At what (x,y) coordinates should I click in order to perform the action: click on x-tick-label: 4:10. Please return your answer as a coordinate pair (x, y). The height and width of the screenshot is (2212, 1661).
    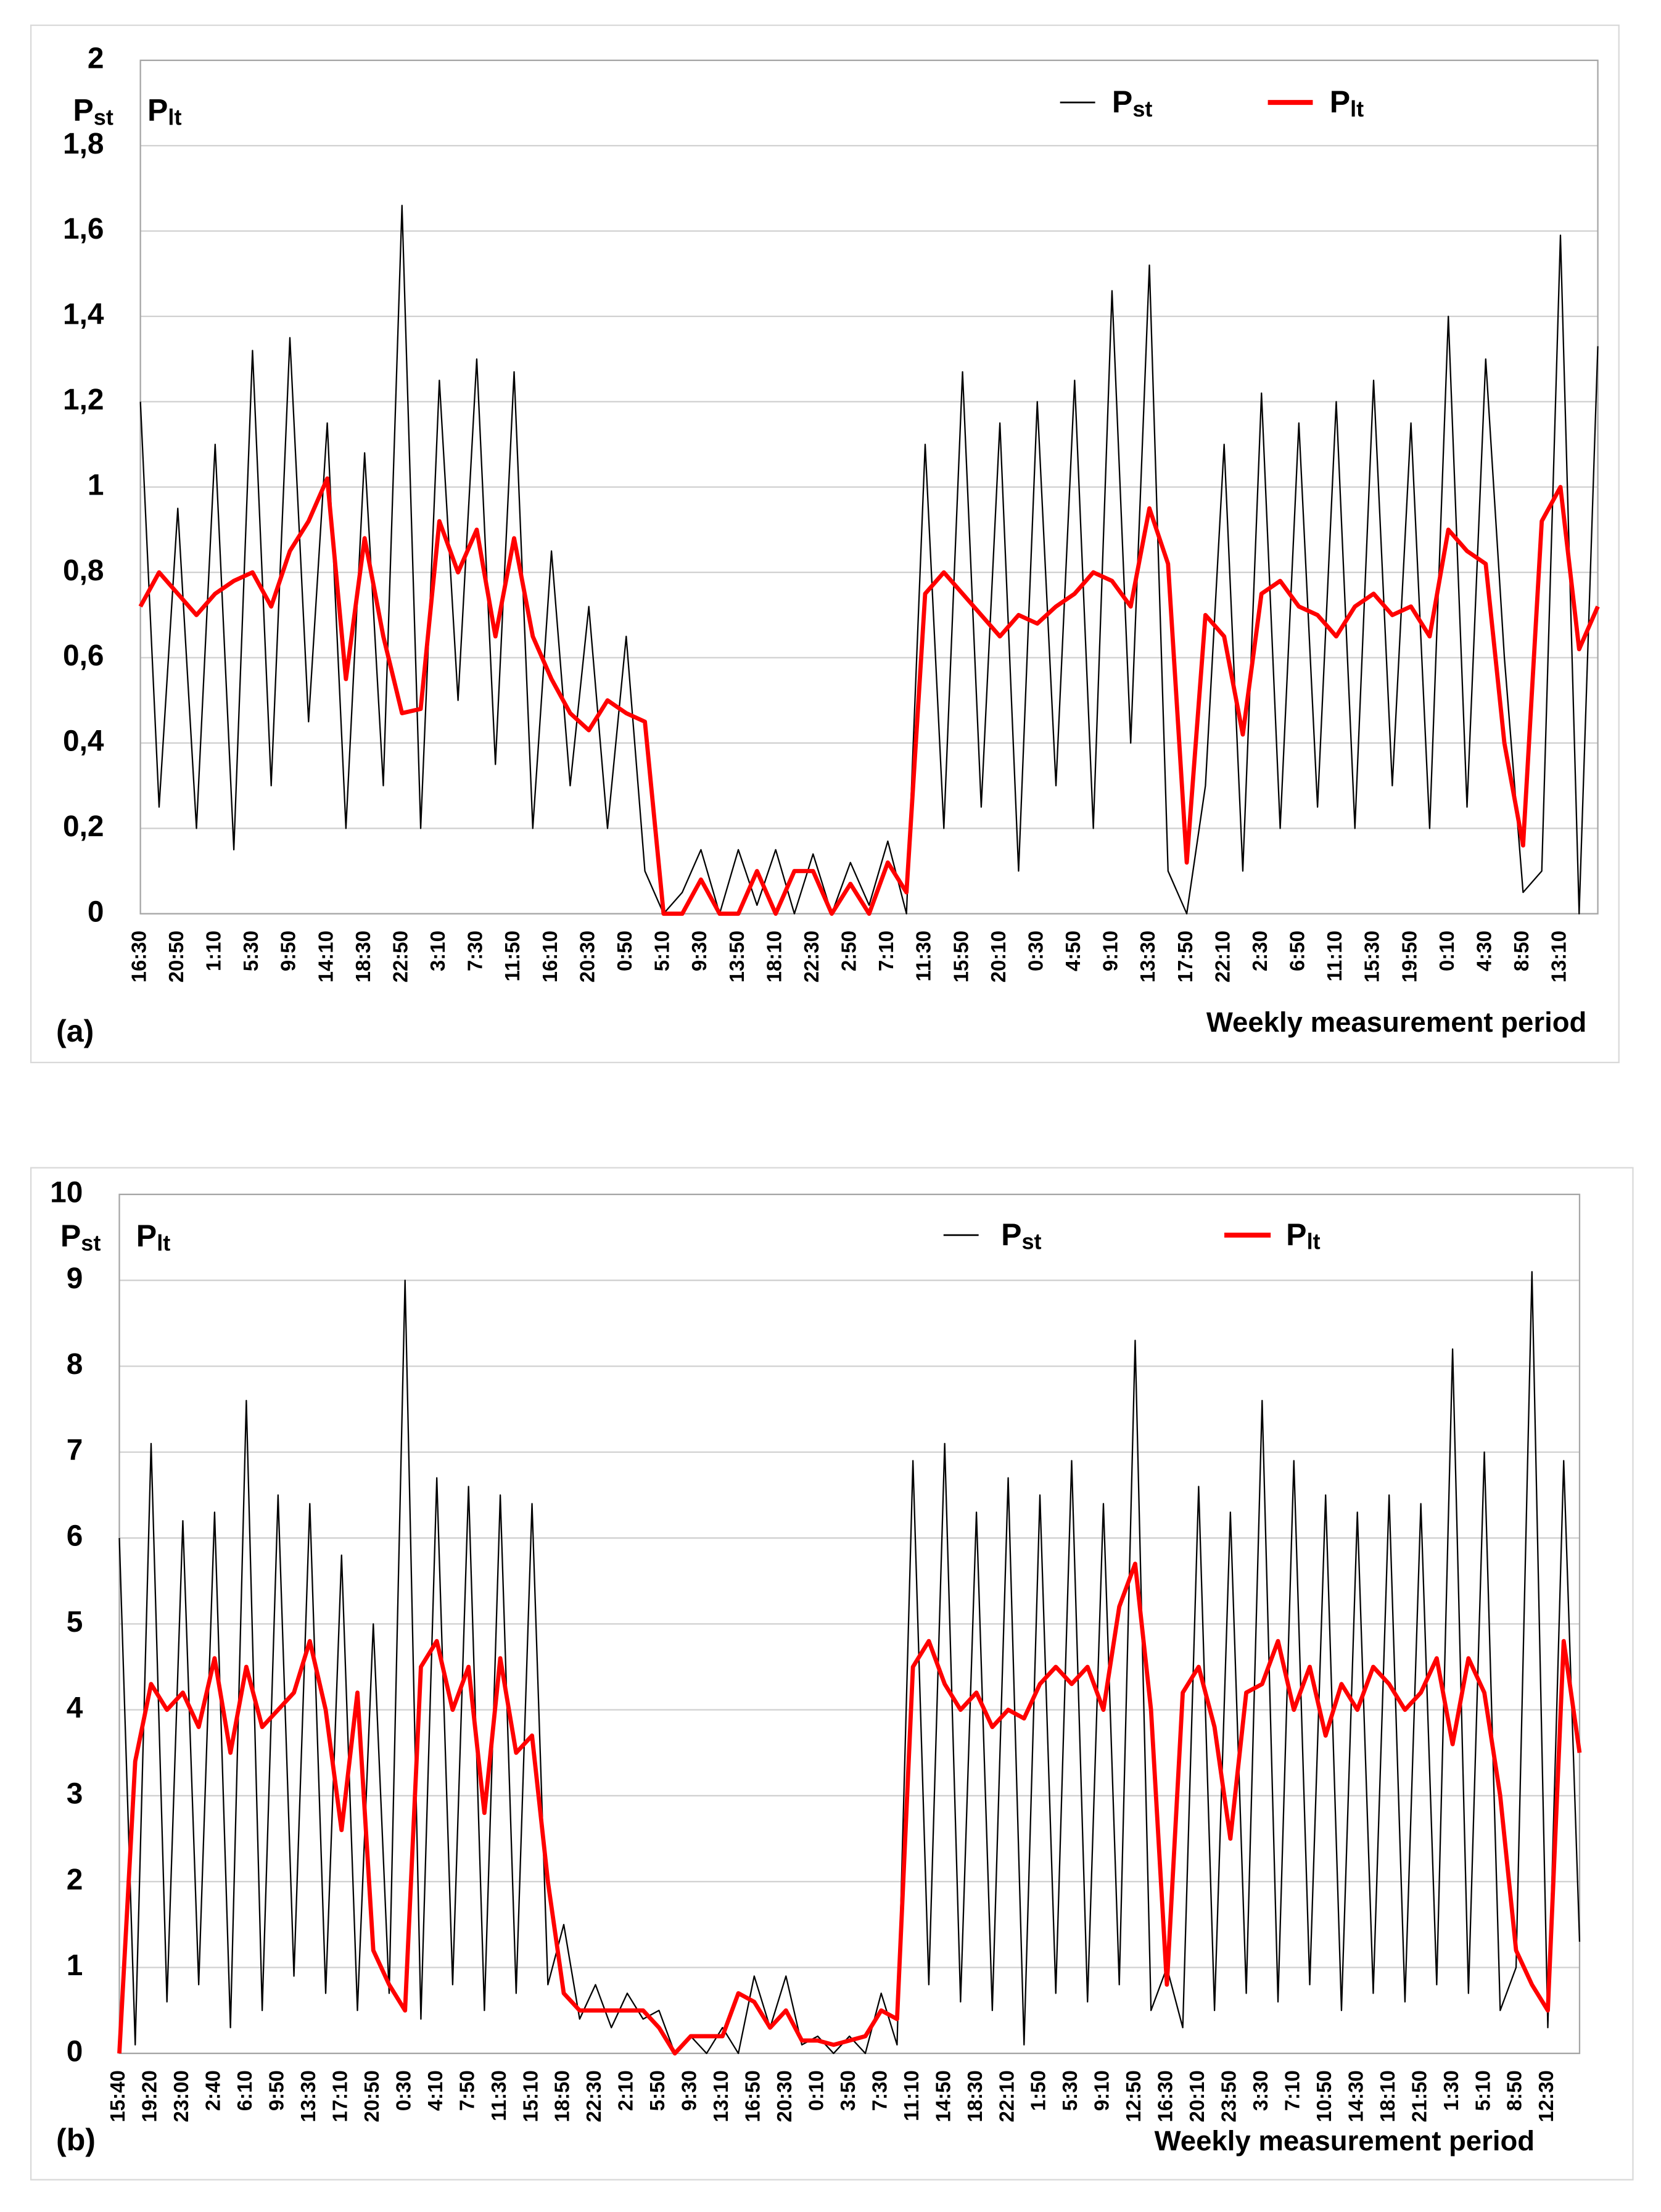
    Looking at the image, I should click on (435, 2090).